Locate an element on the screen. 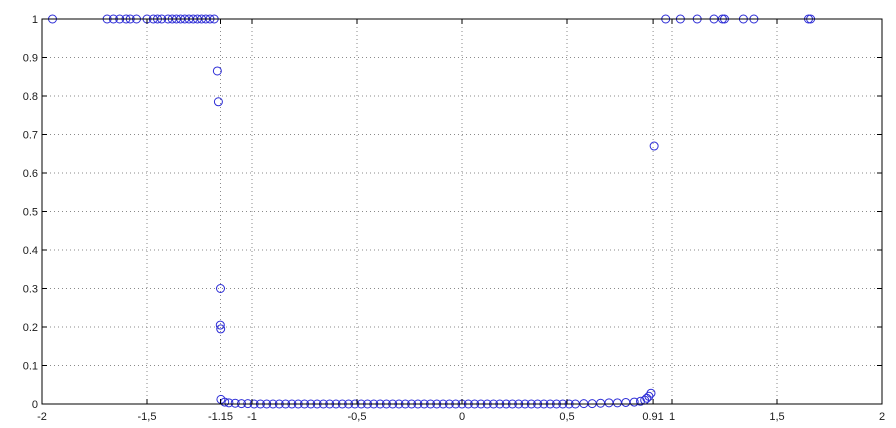 The height and width of the screenshot is (428, 896). x-tick-label: -1,5 is located at coordinates (147, 417).